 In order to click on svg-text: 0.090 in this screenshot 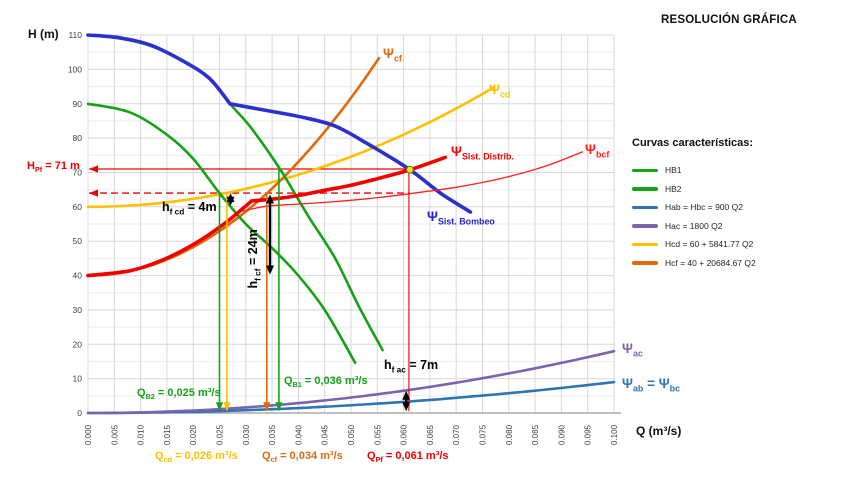, I will do `click(561, 434)`.